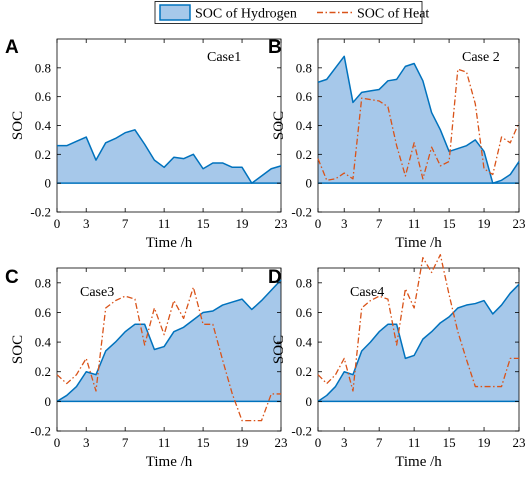 This screenshot has height=485, width=526. I want to click on legend-hydrogen-label: SOC of Hydrogen, so click(246, 14).